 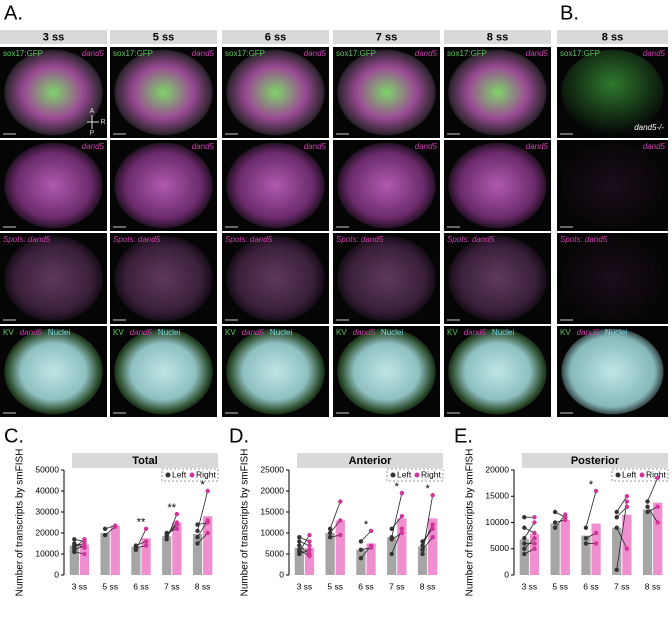 I want to click on panel-label: D., so click(x=239, y=436).